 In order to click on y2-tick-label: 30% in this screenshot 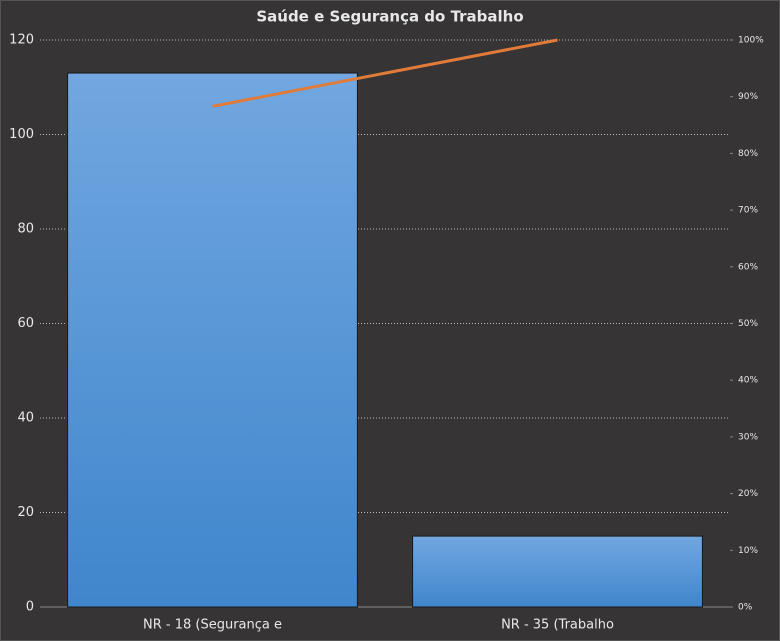, I will do `click(748, 437)`.